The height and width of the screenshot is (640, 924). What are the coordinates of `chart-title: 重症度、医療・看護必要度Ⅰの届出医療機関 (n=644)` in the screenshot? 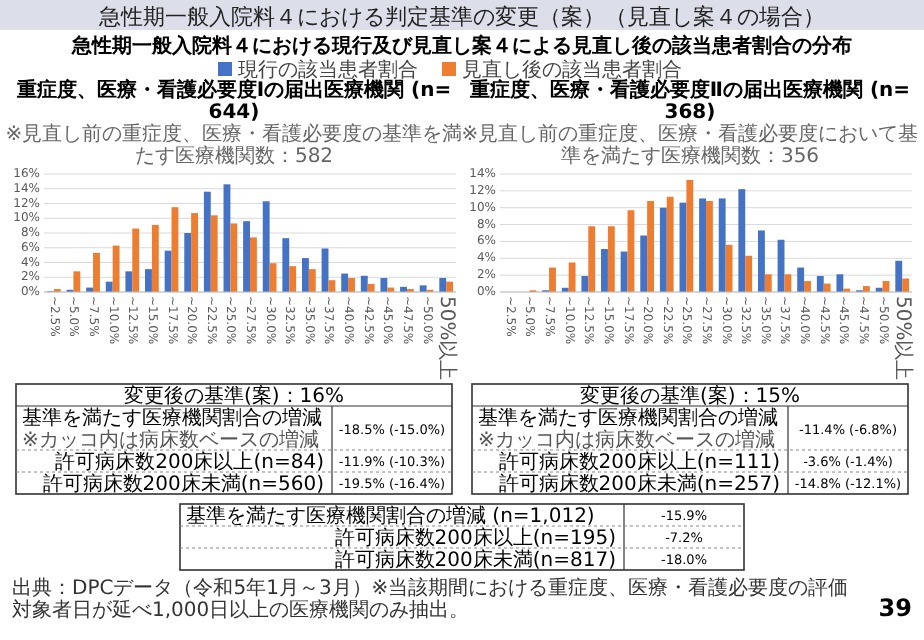 It's located at (233, 101).